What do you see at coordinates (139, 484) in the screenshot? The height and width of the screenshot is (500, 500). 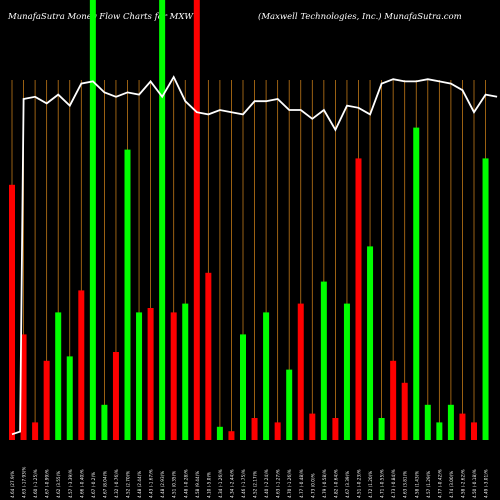 I see `x-tick-label: 4.48 (2.44)%` at bounding box center [139, 484].